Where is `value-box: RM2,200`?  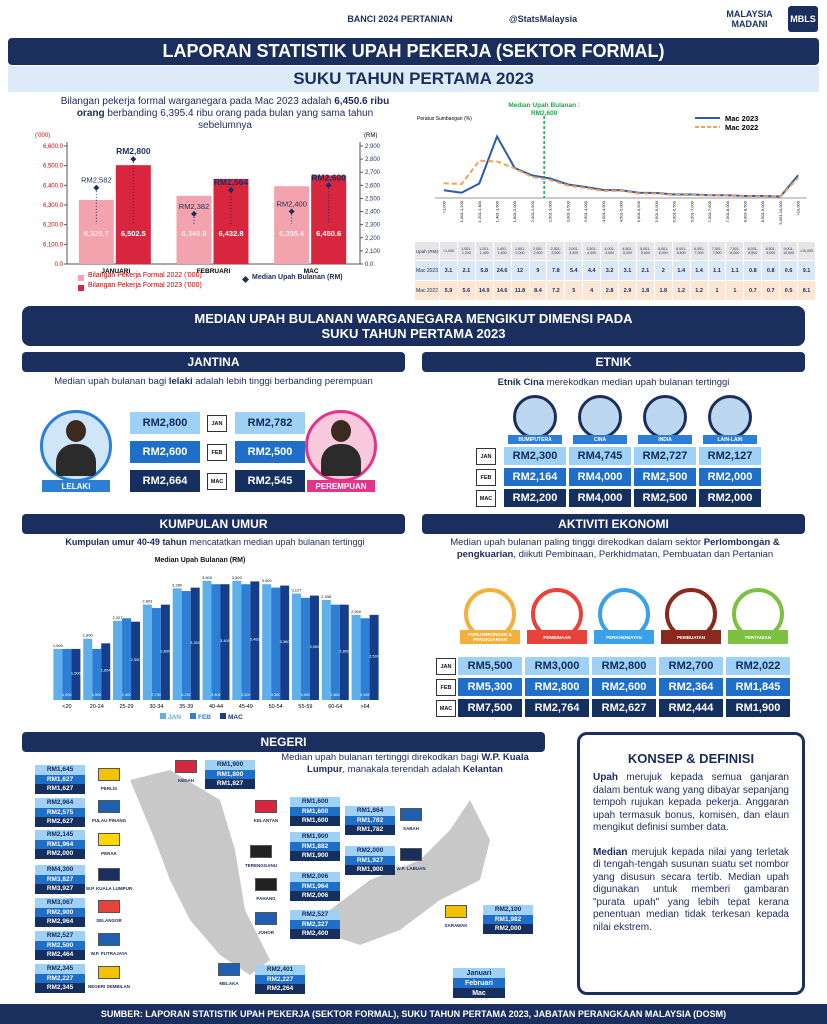 value-box: RM2,200 is located at coordinates (535, 498).